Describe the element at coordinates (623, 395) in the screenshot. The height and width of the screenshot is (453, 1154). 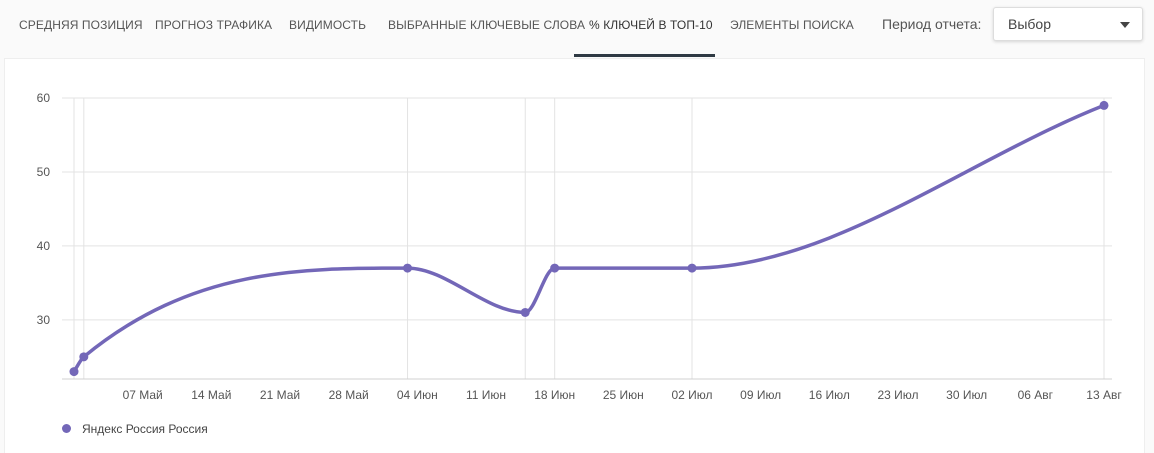
I see `x-tick-label: 25 Июн` at that location.